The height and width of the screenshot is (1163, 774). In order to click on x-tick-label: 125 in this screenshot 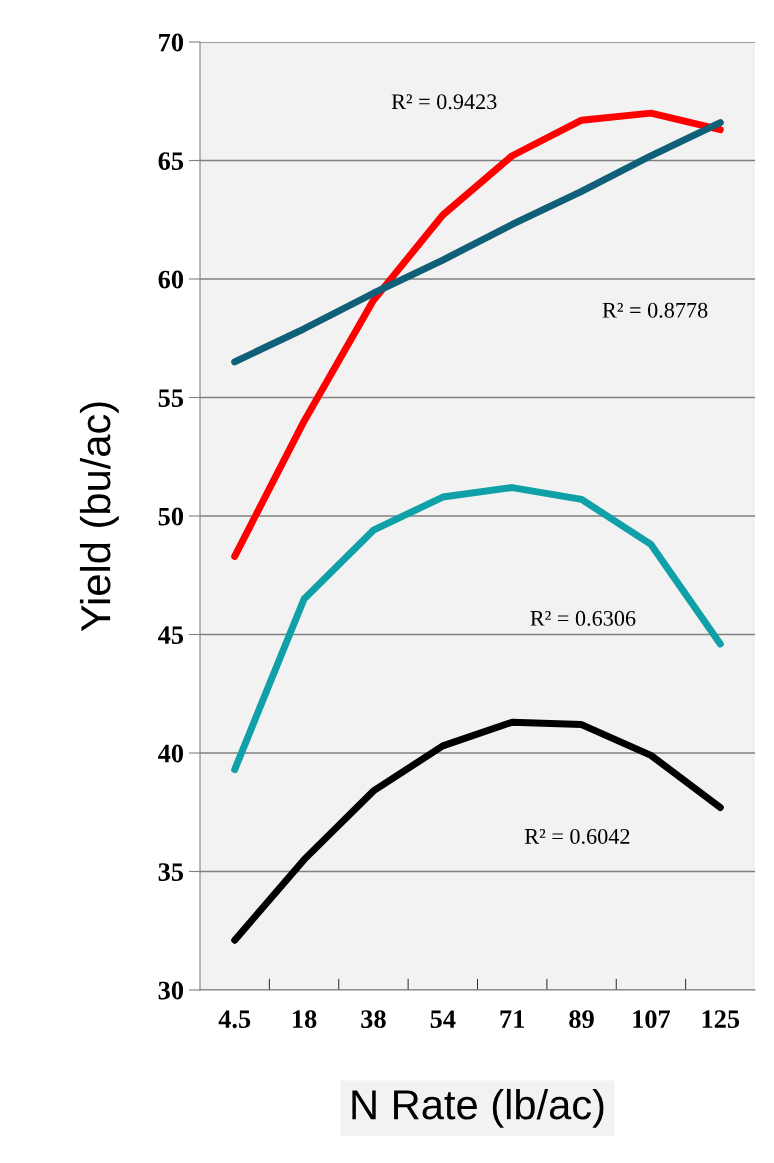, I will do `click(721, 1019)`.